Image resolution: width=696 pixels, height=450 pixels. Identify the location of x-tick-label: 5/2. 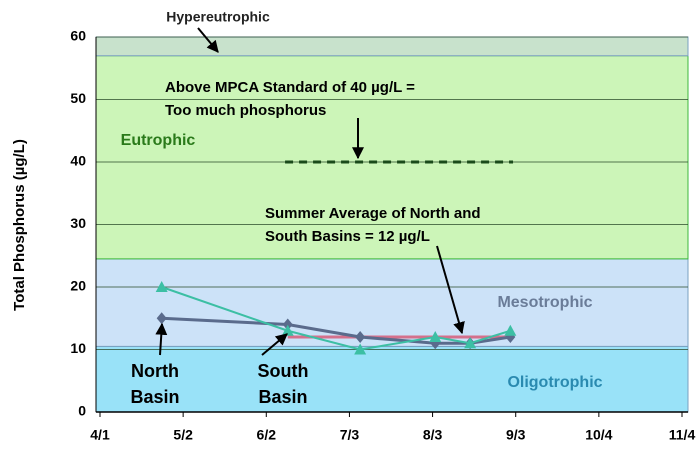
(183, 435).